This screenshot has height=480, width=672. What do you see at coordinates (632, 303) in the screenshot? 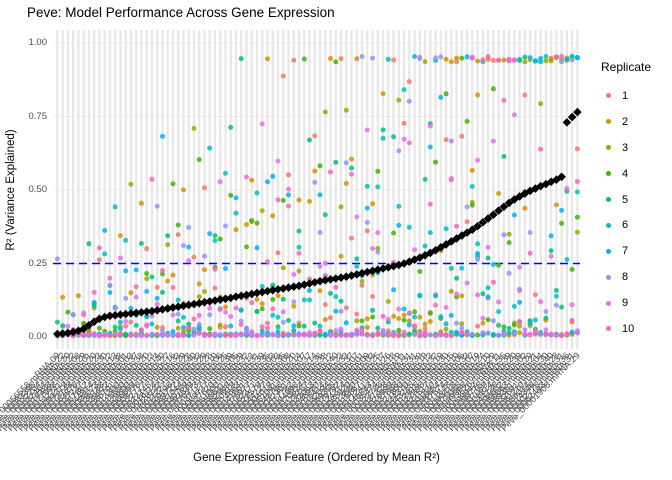
I see `legend-item: 9` at bounding box center [632, 303].